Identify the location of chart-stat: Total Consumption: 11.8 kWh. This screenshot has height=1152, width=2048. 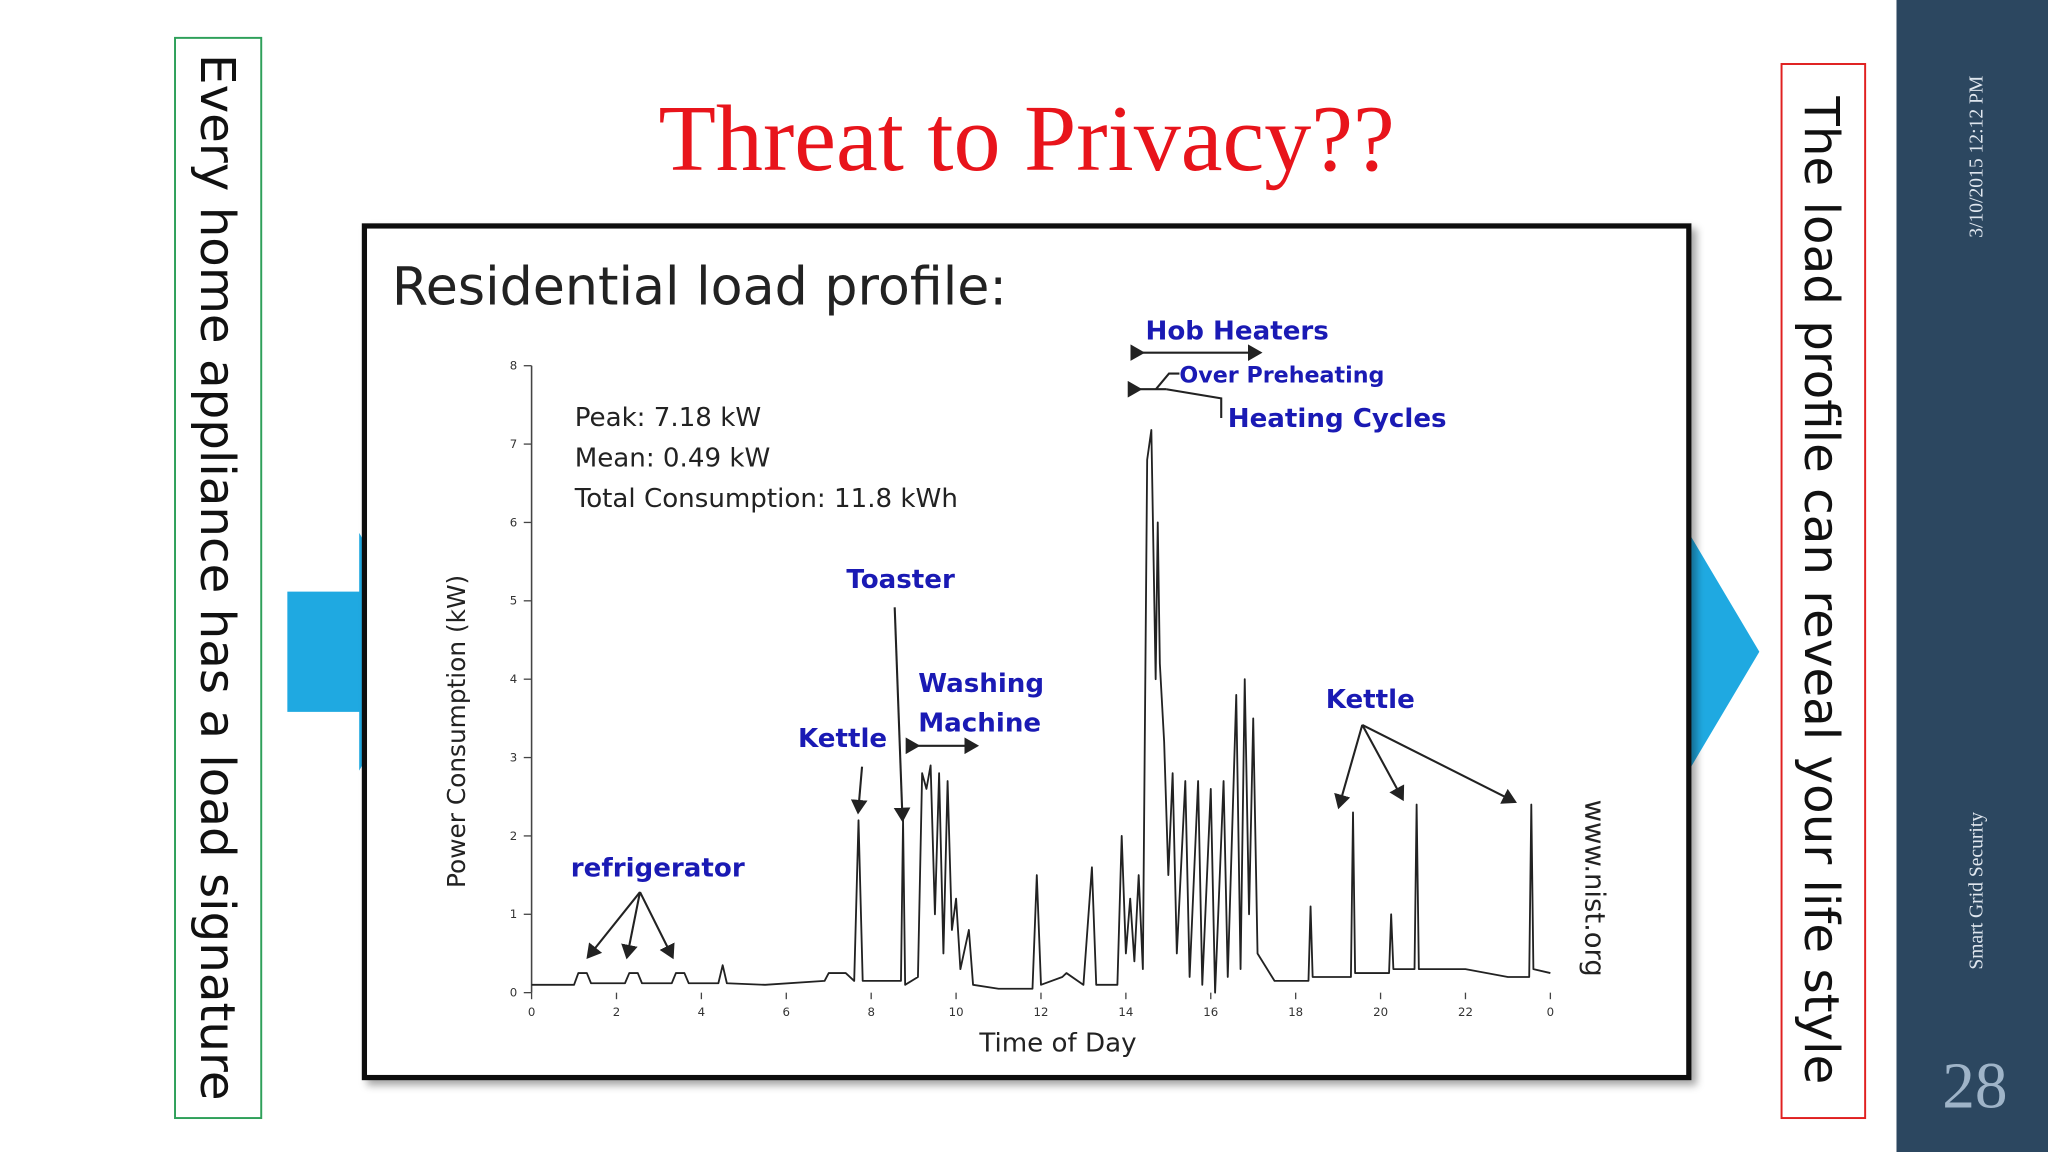
(766, 499).